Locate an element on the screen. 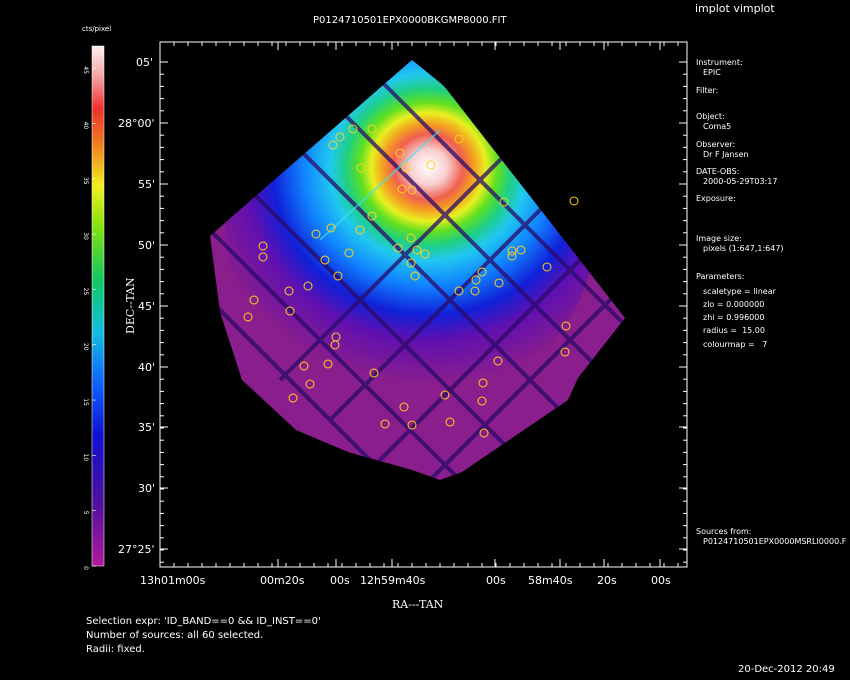 The image size is (850, 680). colorbar-tick-label: 25 is located at coordinates (85, 292).